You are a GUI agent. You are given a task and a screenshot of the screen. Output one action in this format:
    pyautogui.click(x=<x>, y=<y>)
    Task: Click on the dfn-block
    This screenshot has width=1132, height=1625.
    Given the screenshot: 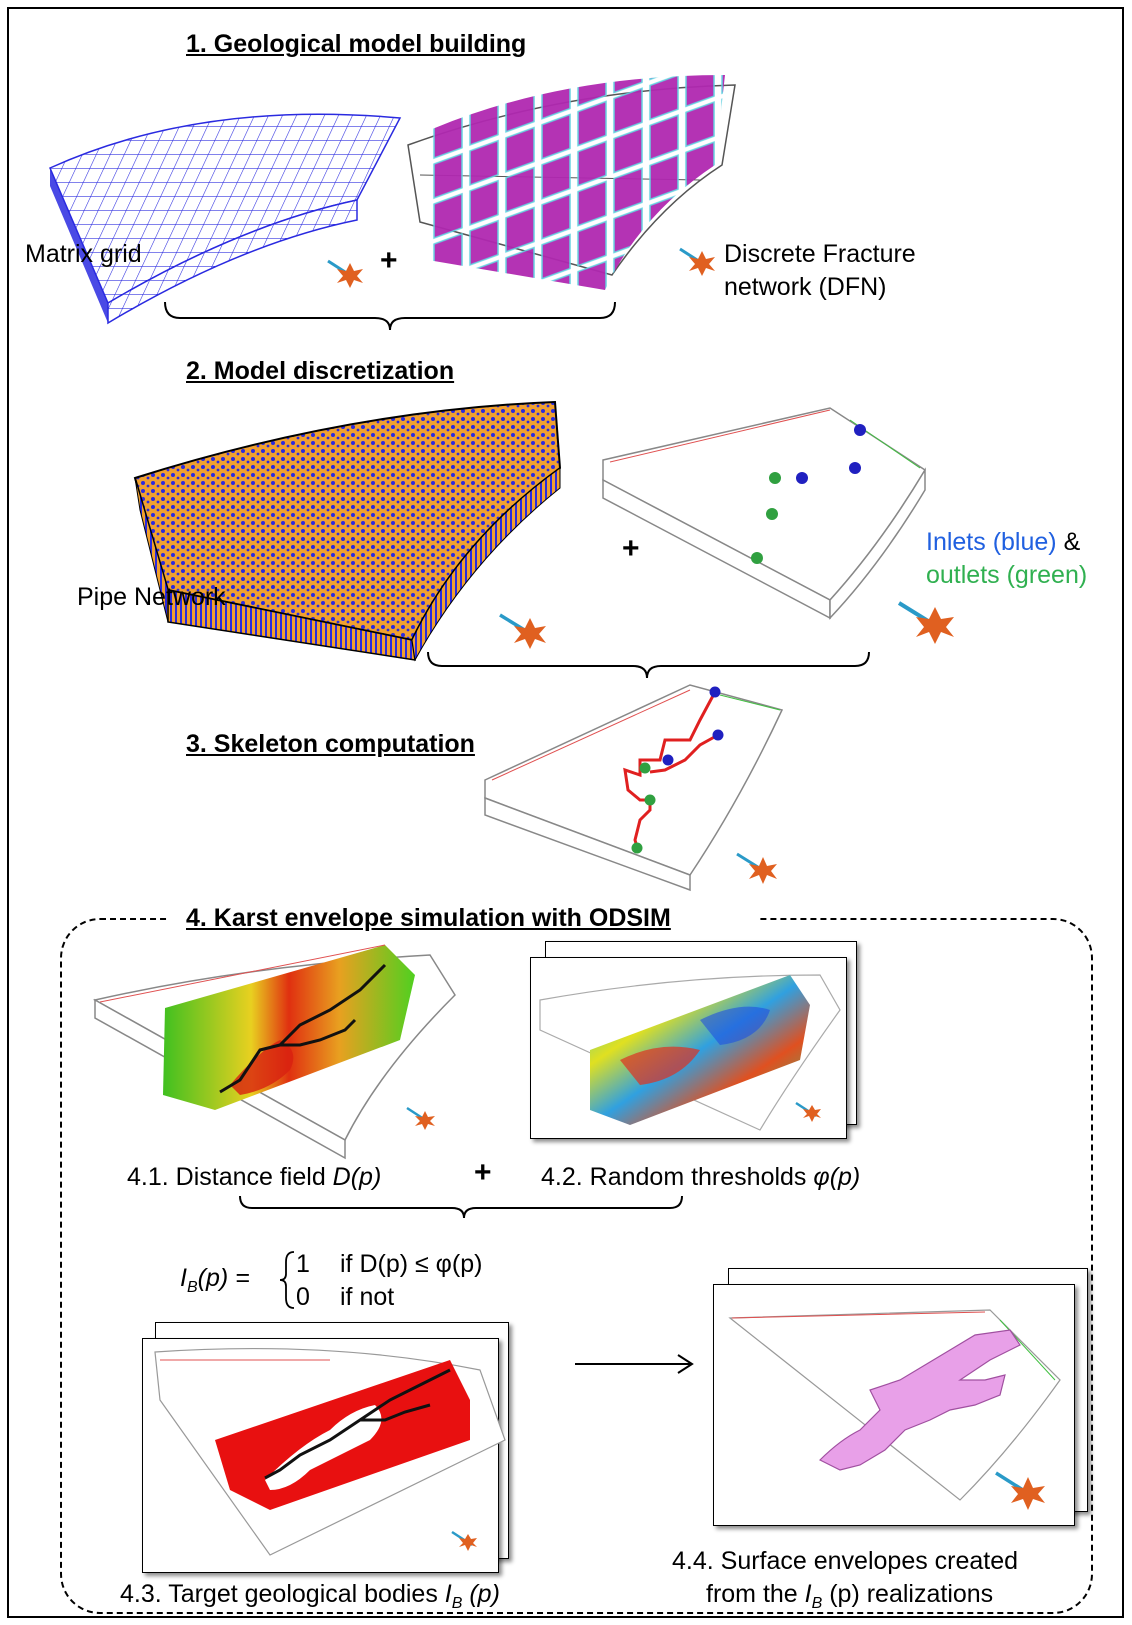 What is the action you would take?
    pyautogui.click(x=571, y=182)
    